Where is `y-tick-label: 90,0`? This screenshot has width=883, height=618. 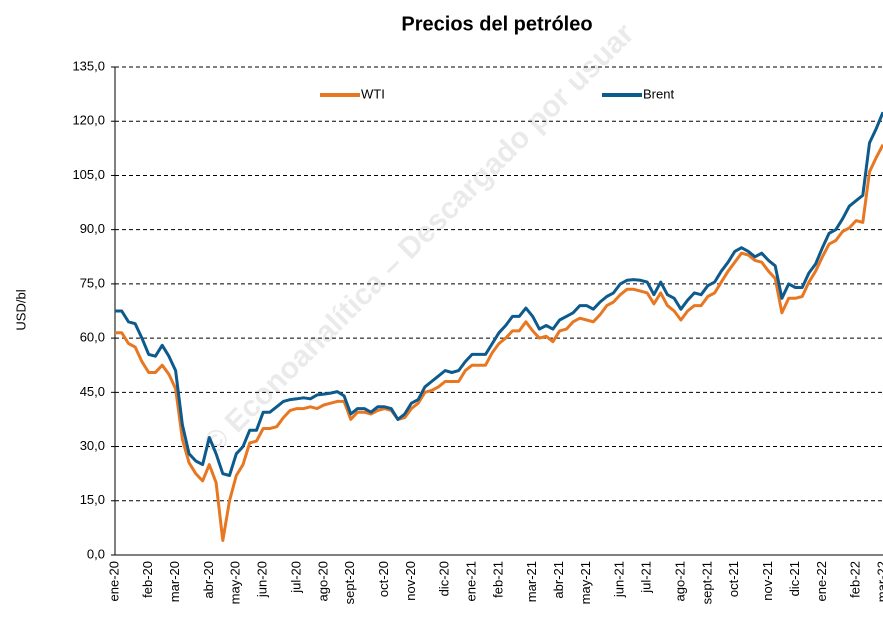 y-tick-label: 90,0 is located at coordinates (92, 228).